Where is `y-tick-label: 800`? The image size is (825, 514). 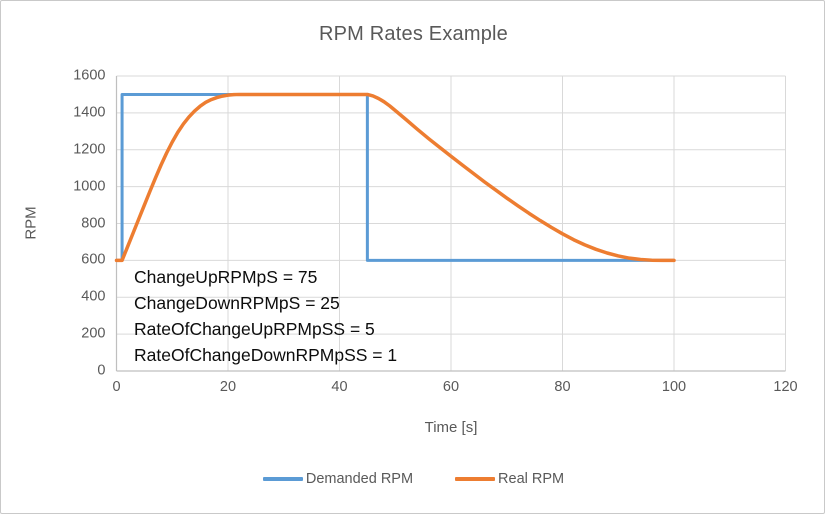
y-tick-label: 800 is located at coordinates (93, 223).